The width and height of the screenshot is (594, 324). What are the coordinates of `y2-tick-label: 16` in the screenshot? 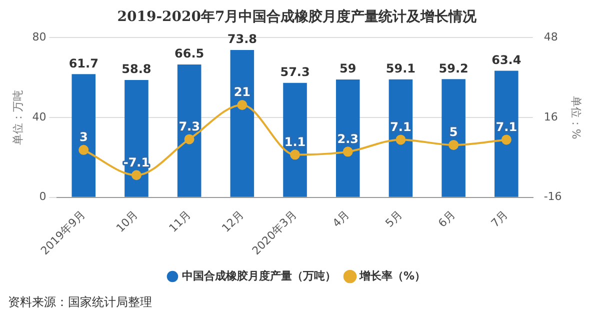 It's located at (551, 117).